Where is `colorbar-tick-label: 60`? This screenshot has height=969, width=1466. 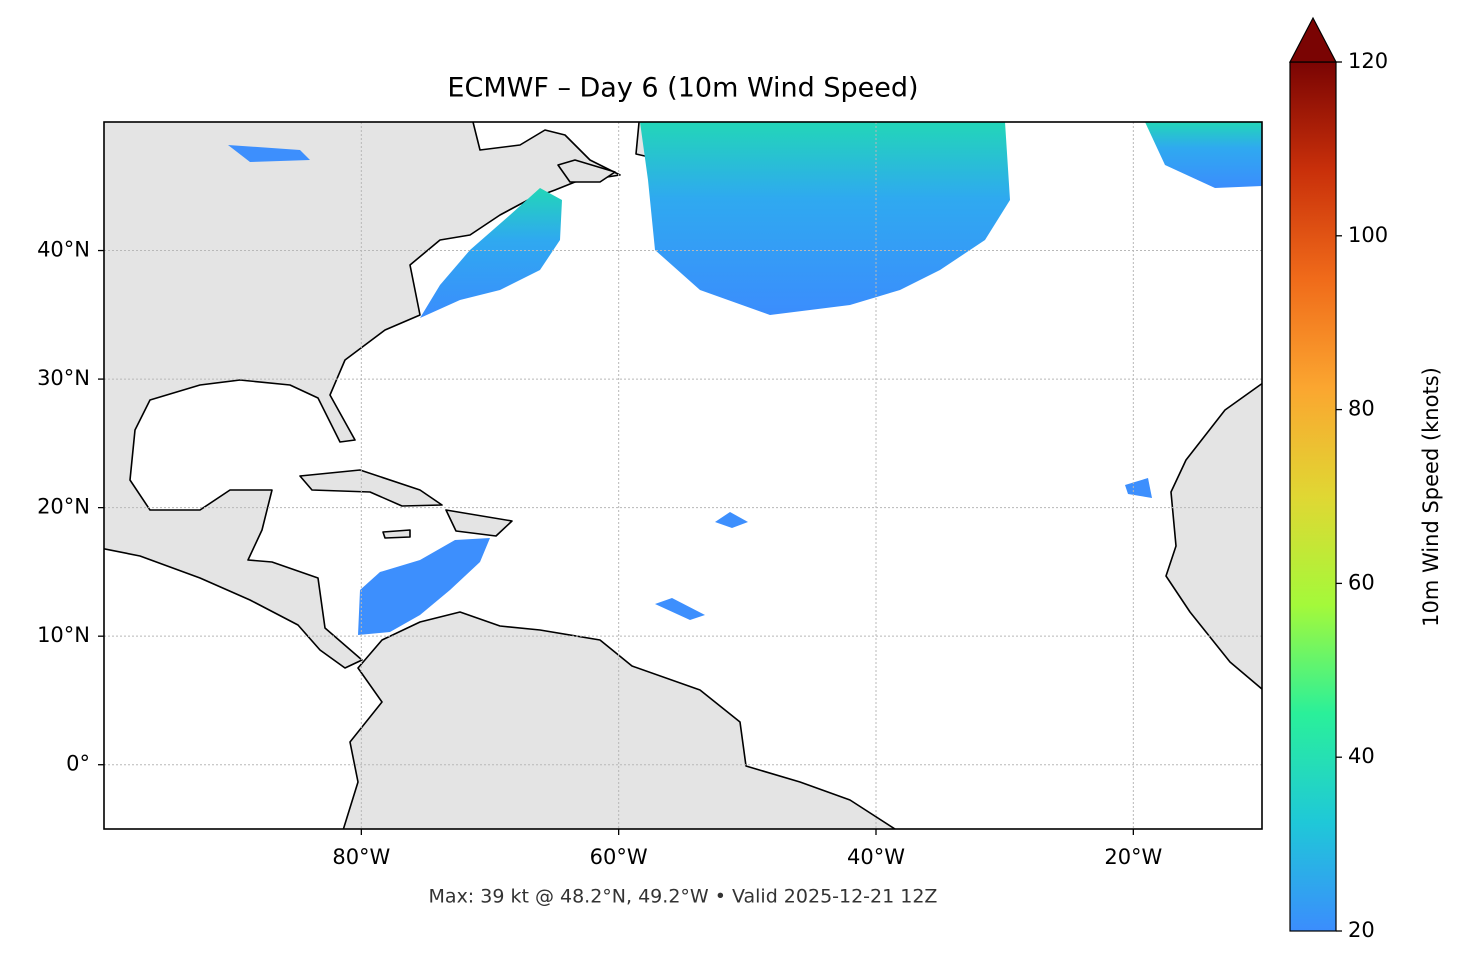
colorbar-tick-label: 60 is located at coordinates (1361, 582).